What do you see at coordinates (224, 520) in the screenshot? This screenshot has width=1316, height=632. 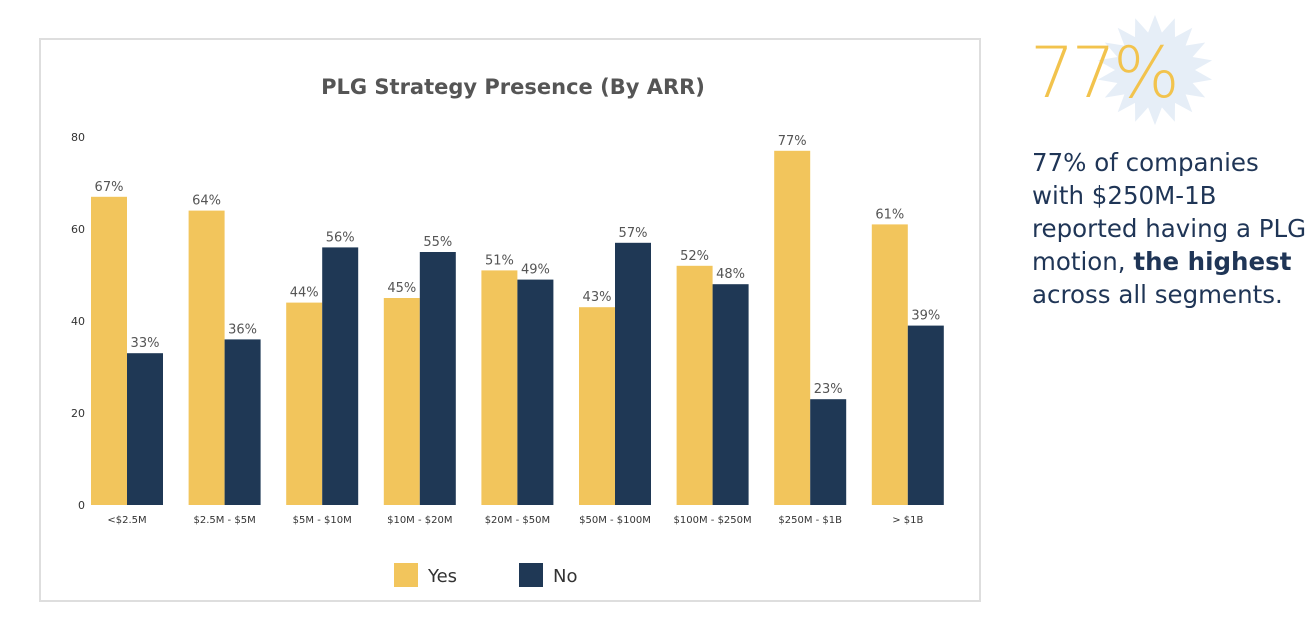 I see `x-tick-label: $2.5M - $5M` at bounding box center [224, 520].